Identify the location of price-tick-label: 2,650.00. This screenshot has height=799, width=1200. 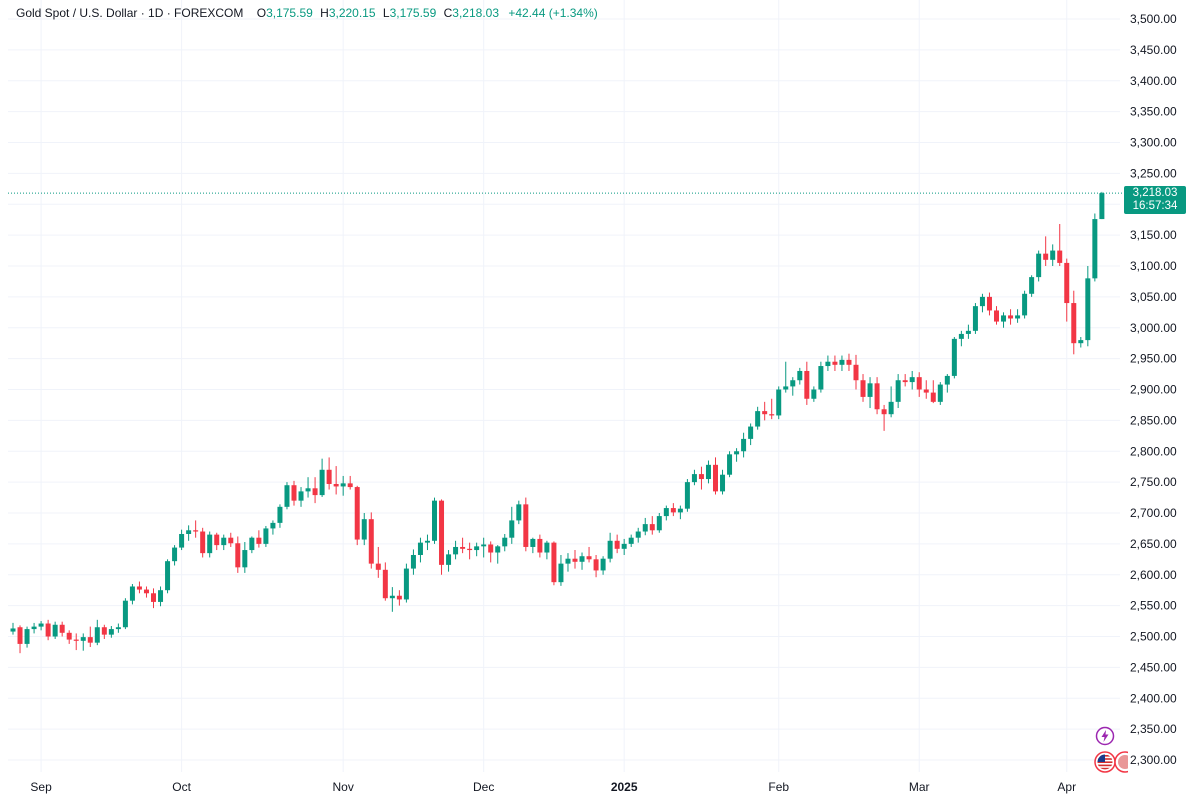
(1153, 544).